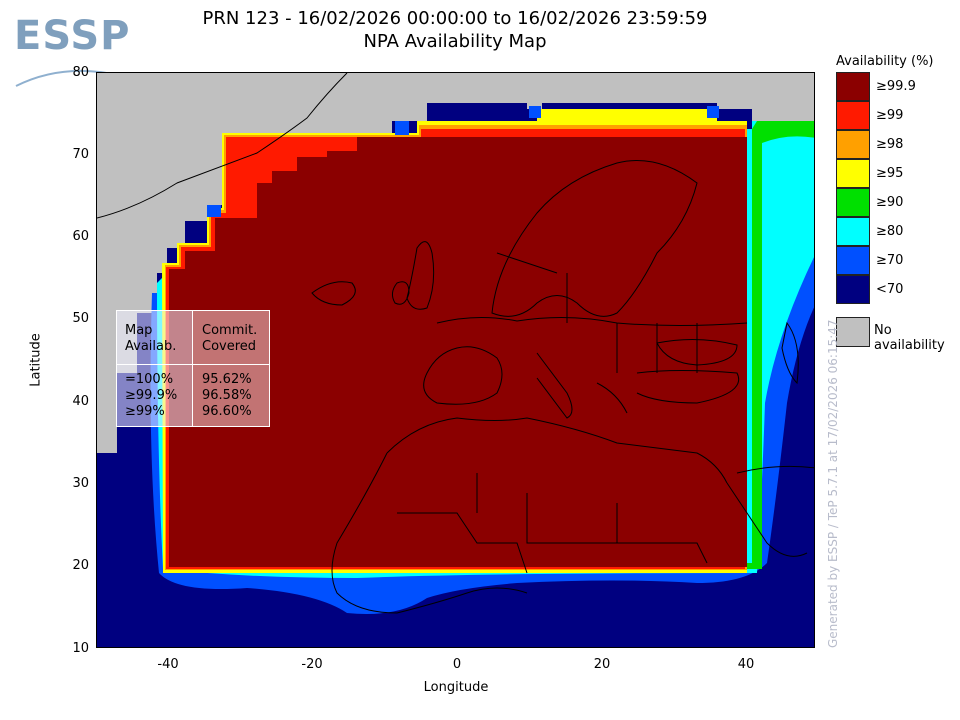 Image resolution: width=960 pixels, height=720 pixels. I want to click on info-header-text: Availab., so click(151, 346).